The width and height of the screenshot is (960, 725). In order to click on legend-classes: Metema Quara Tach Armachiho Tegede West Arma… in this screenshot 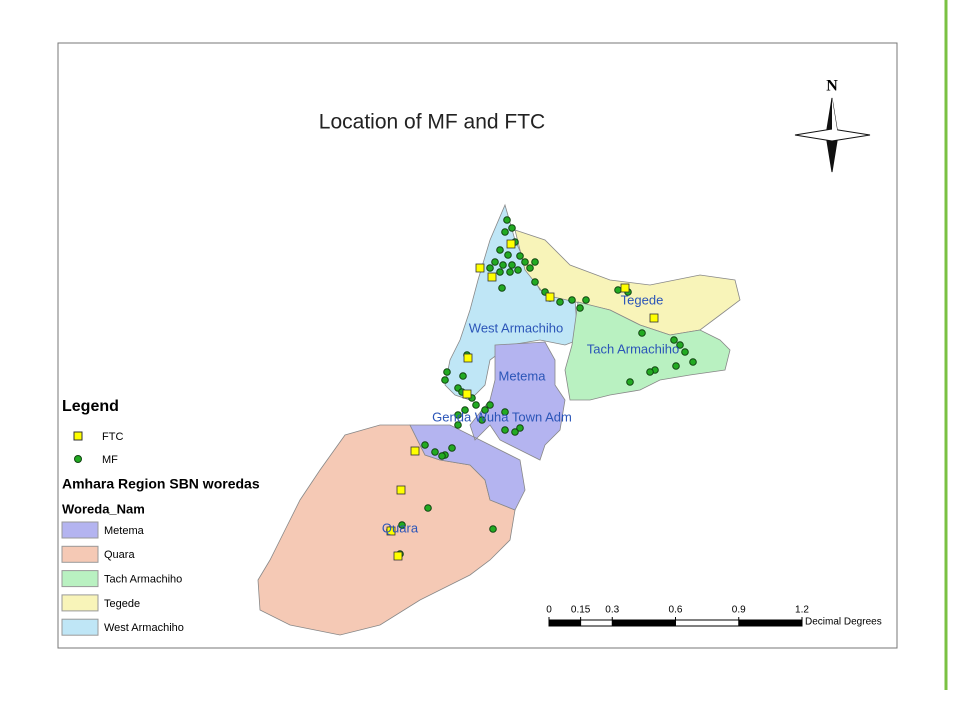, I will do `click(122, 578)`.